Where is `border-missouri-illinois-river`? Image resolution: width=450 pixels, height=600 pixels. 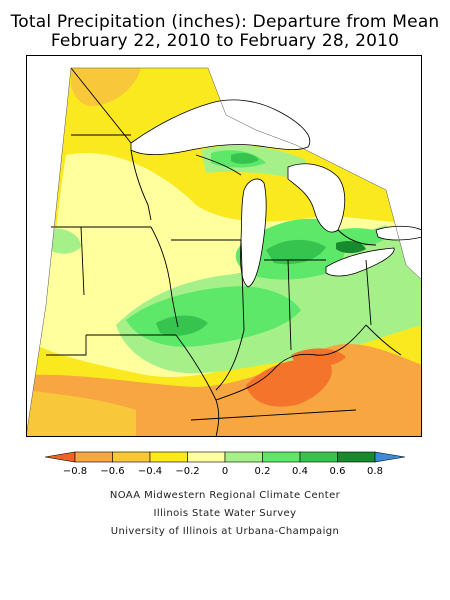 border-missouri-illinois-river is located at coordinates (197, 385).